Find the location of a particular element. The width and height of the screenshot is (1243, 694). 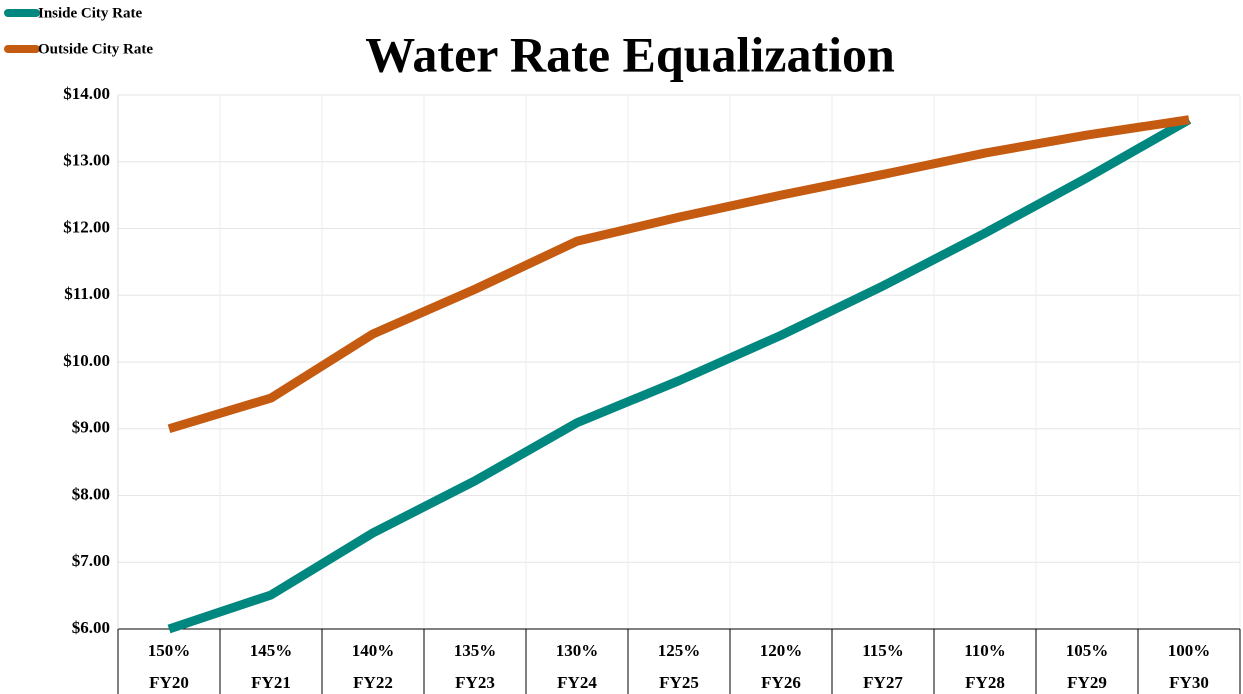

x-tick-label-percent: 110% is located at coordinates (985, 650).